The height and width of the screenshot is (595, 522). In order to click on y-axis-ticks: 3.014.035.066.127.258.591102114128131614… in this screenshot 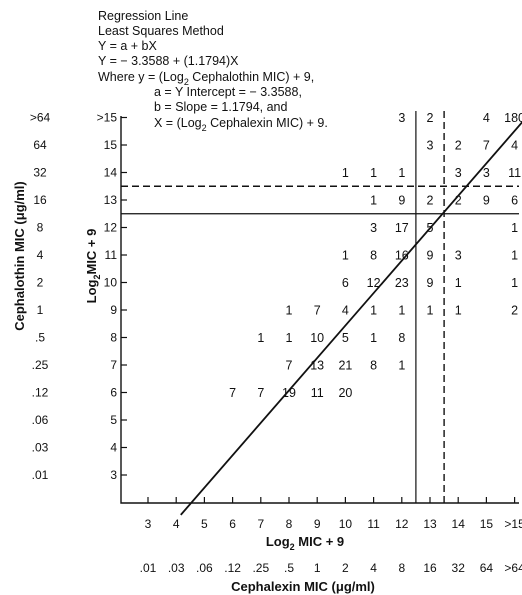, I will do `click(78, 296)`.